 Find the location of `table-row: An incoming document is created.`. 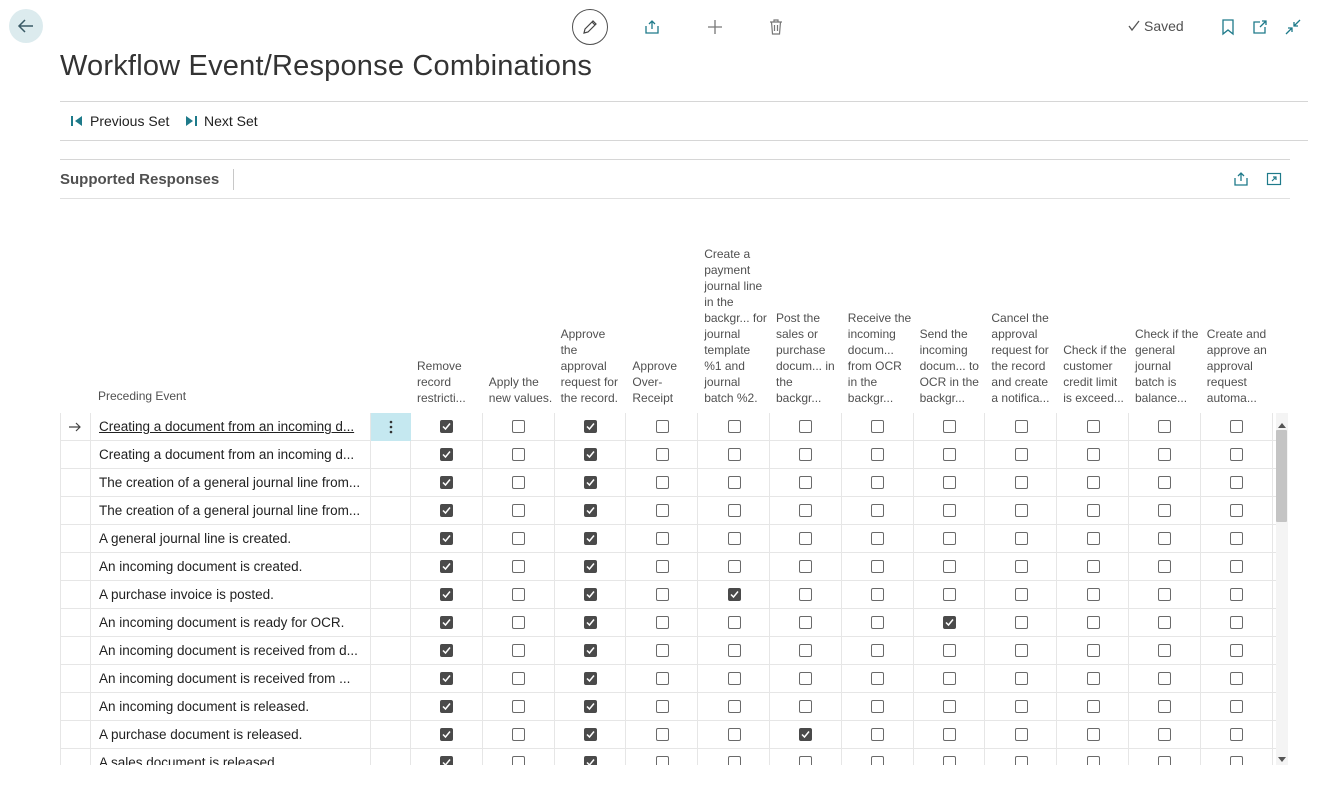

table-row: An incoming document is created. is located at coordinates (668, 567).